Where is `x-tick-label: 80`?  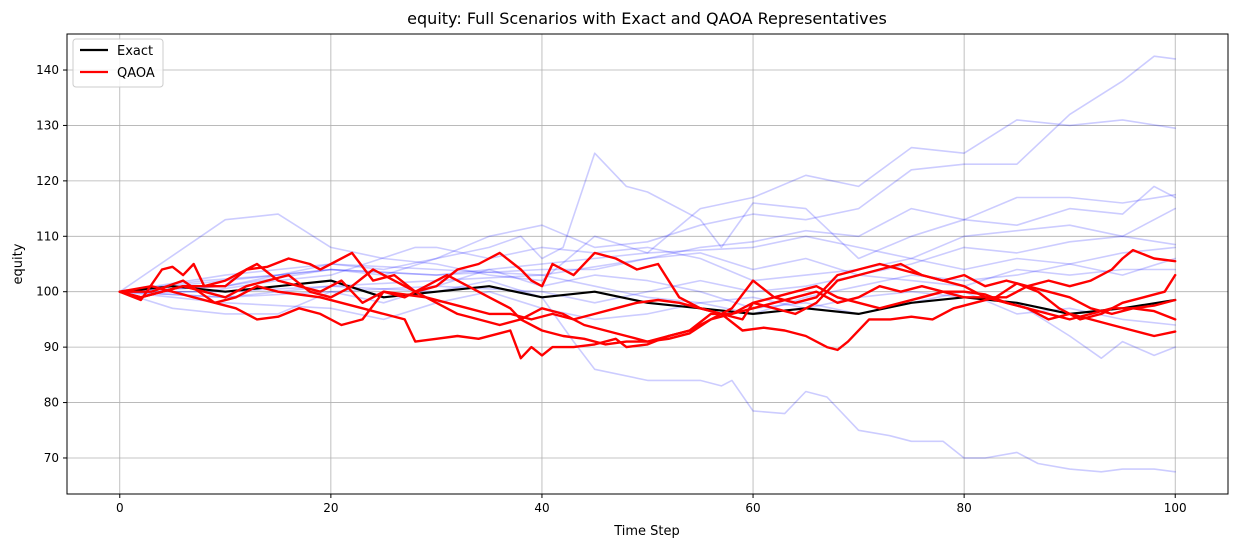
x-tick-label: 80 is located at coordinates (963, 508).